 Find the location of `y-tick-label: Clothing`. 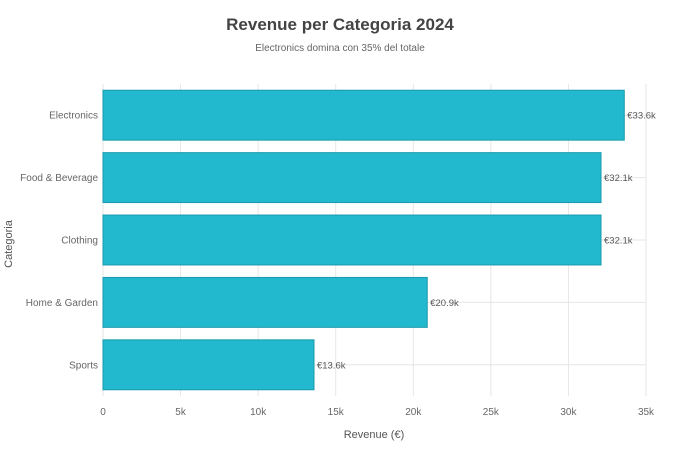

y-tick-label: Clothing is located at coordinates (79, 241).